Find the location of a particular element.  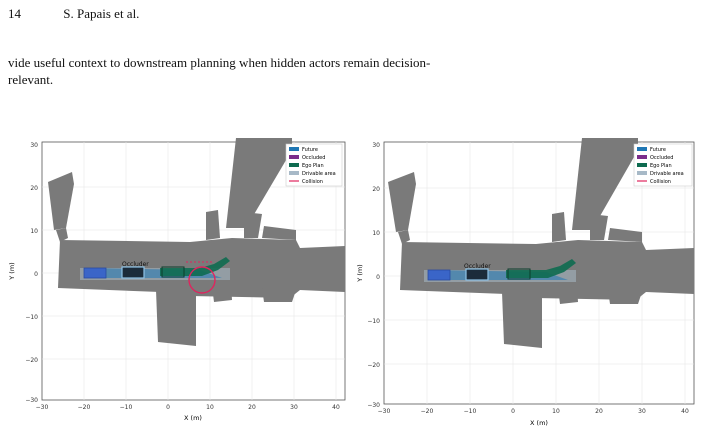

running-authors: S. Papais et al. is located at coordinates (101, 13).